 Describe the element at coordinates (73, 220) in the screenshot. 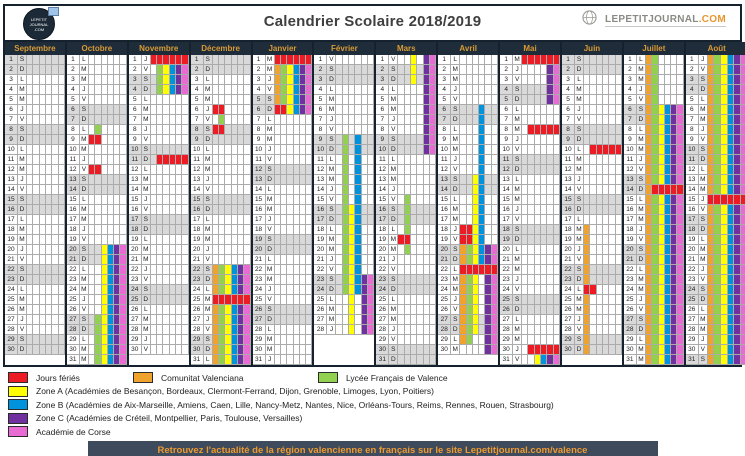

I see `day-number: 17` at that location.